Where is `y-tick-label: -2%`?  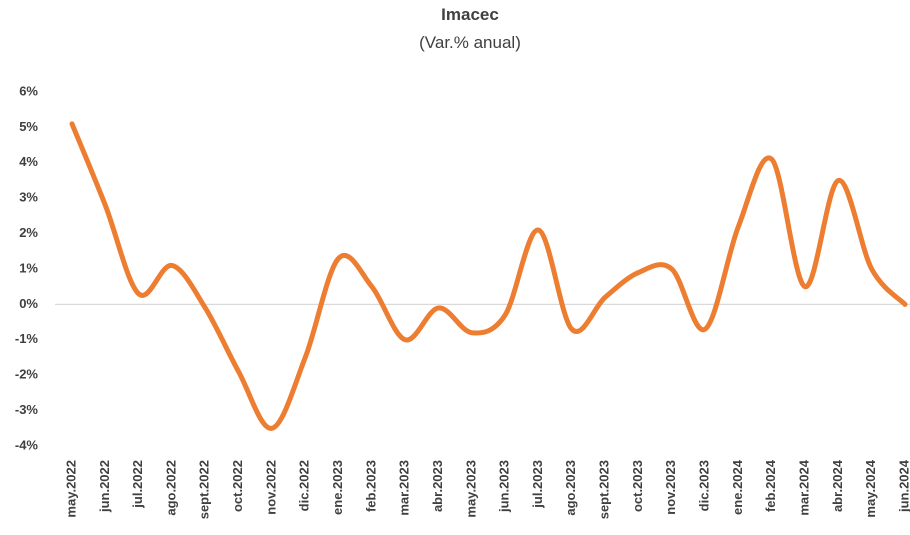 y-tick-label: -2% is located at coordinates (27, 374).